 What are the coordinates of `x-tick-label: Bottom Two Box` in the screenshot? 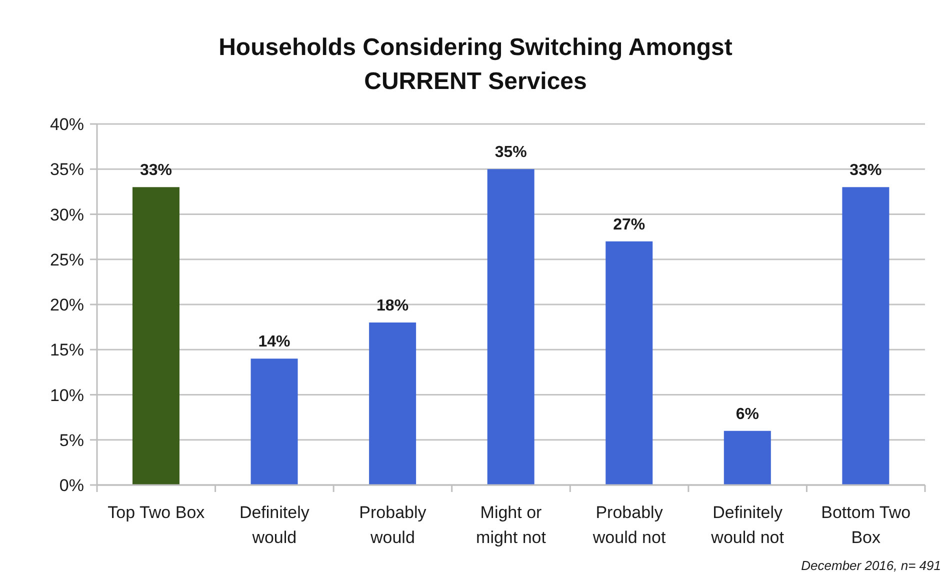 It's located at (866, 525).